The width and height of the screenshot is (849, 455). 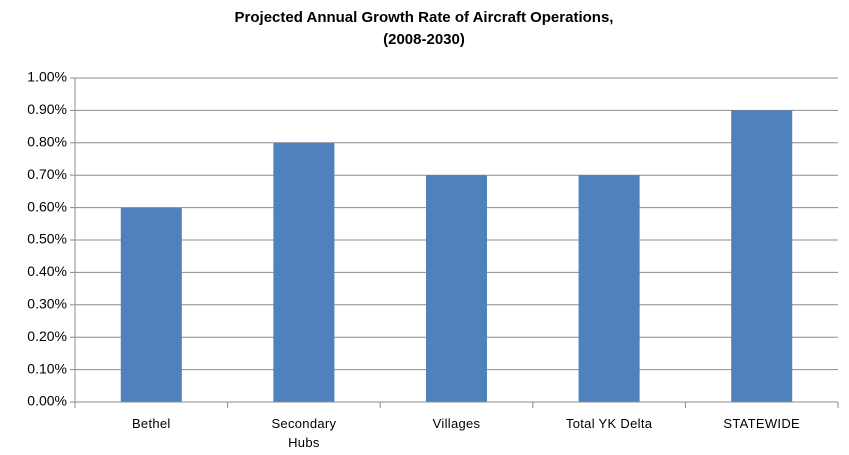 What do you see at coordinates (47, 368) in the screenshot?
I see `y-tick-label: 0.10%` at bounding box center [47, 368].